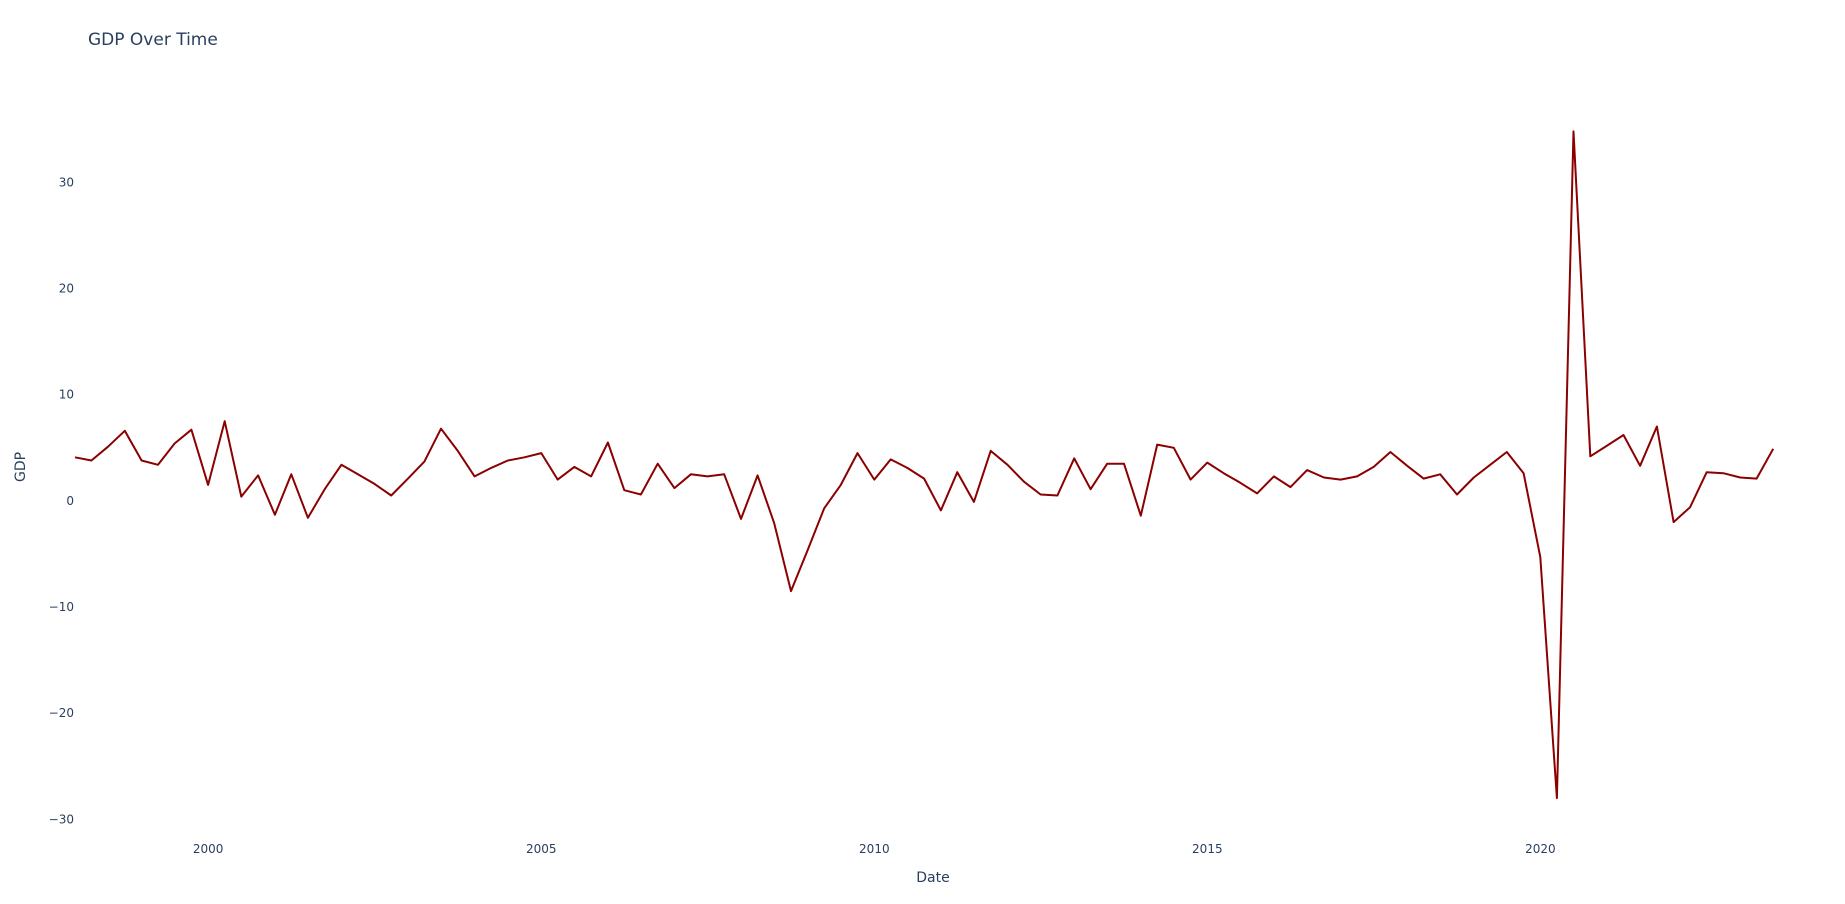 This screenshot has height=904, width=1845. What do you see at coordinates (21, 467) in the screenshot?
I see `y-axis-label: GDP` at bounding box center [21, 467].